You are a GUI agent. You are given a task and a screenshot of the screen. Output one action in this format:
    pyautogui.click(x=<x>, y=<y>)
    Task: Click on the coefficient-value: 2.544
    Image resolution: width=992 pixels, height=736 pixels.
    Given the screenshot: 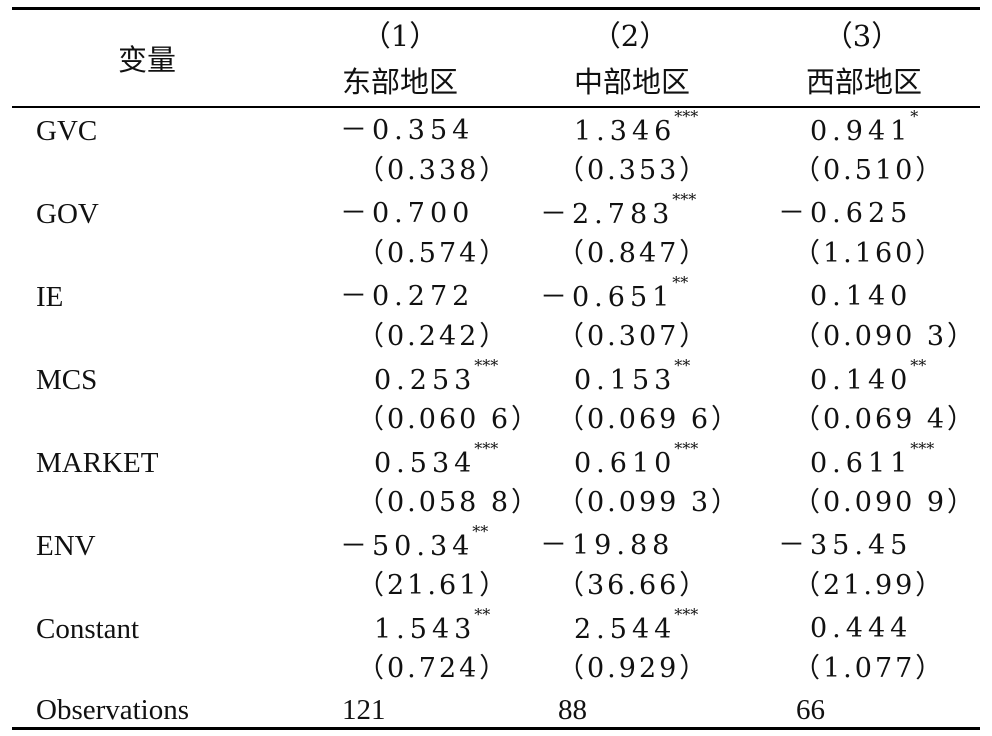 What is the action you would take?
    pyautogui.click(x=625, y=629)
    